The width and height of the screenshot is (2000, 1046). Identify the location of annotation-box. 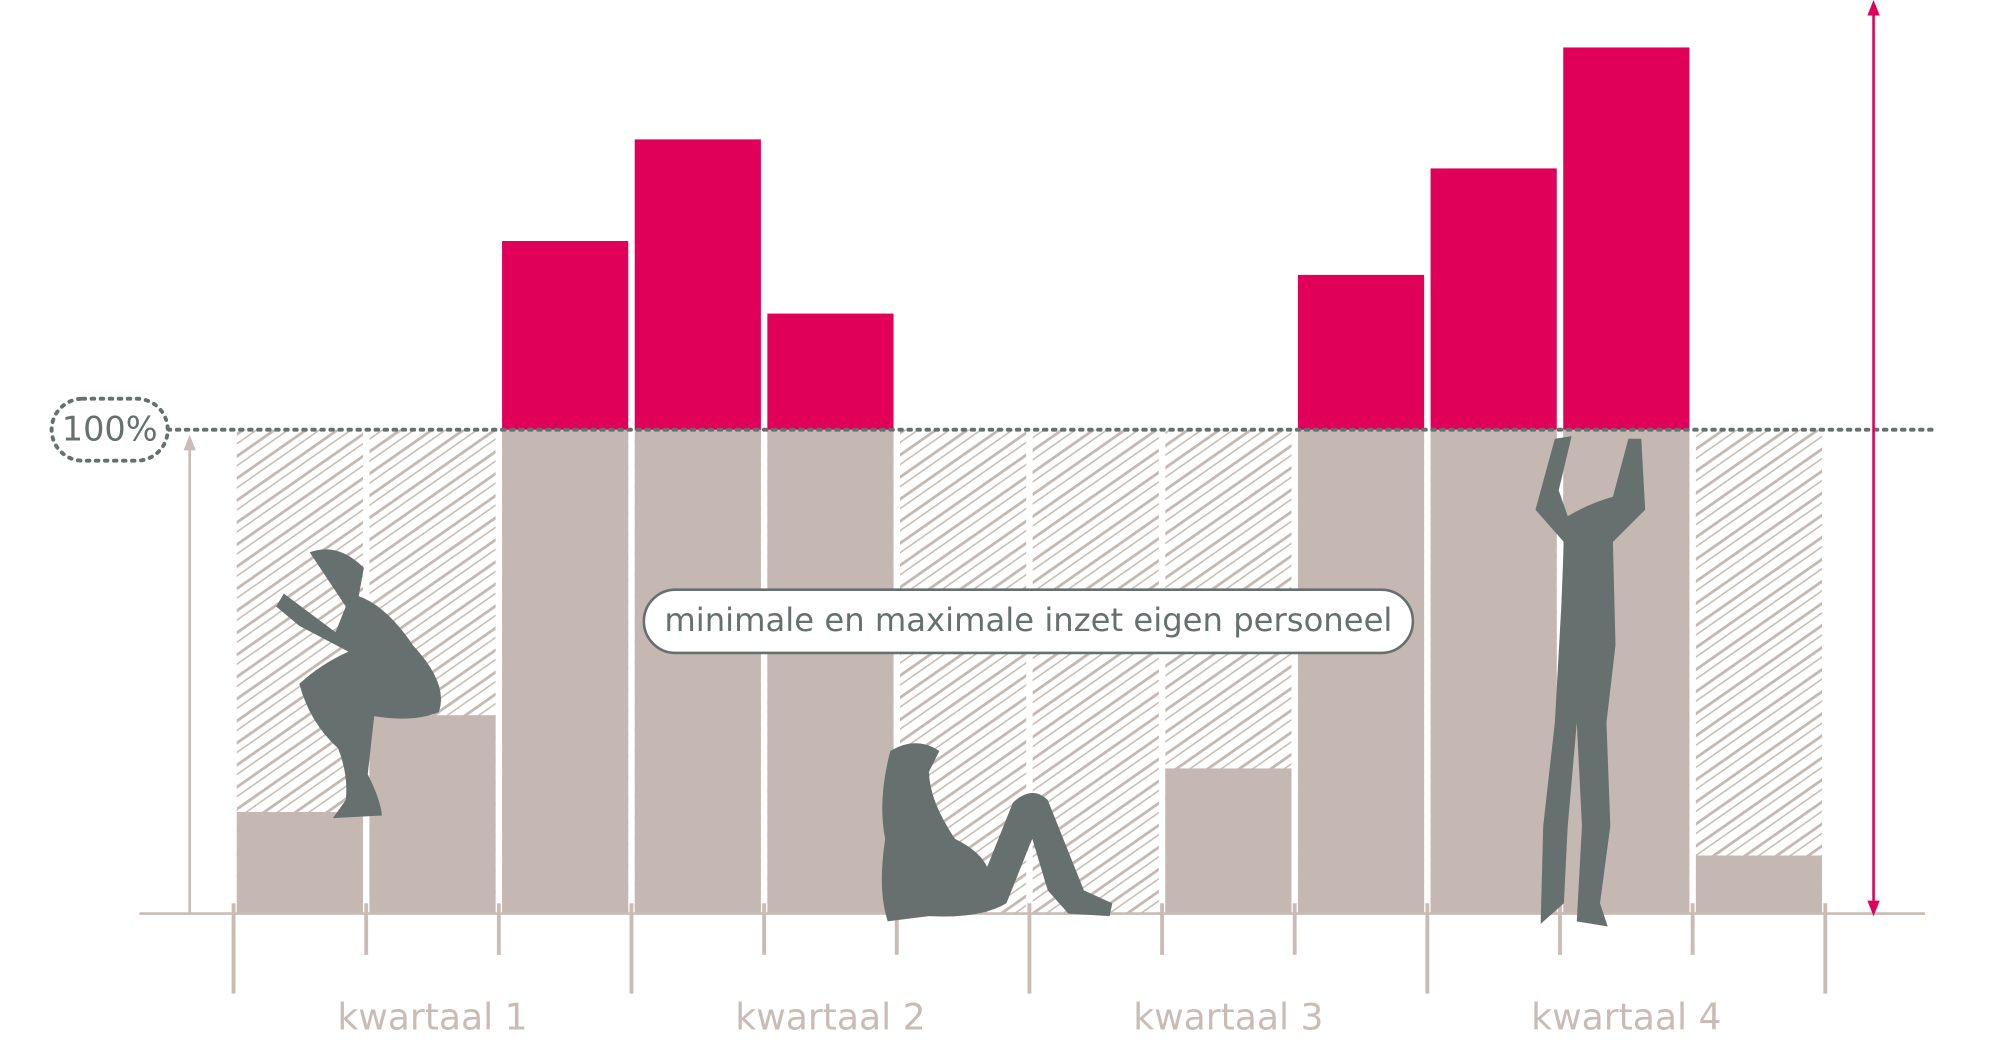
(1028, 621).